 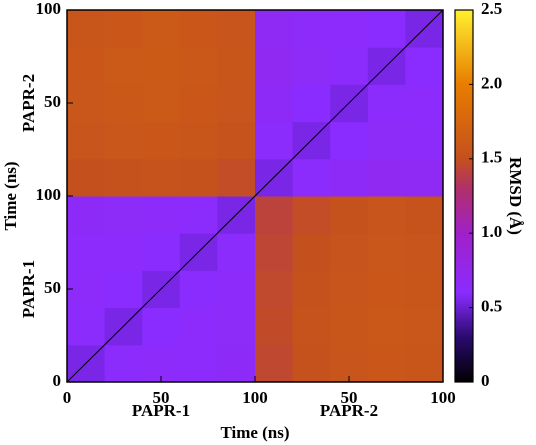 What do you see at coordinates (10, 195) in the screenshot?
I see `y-axis-title: Time (ns)` at bounding box center [10, 195].